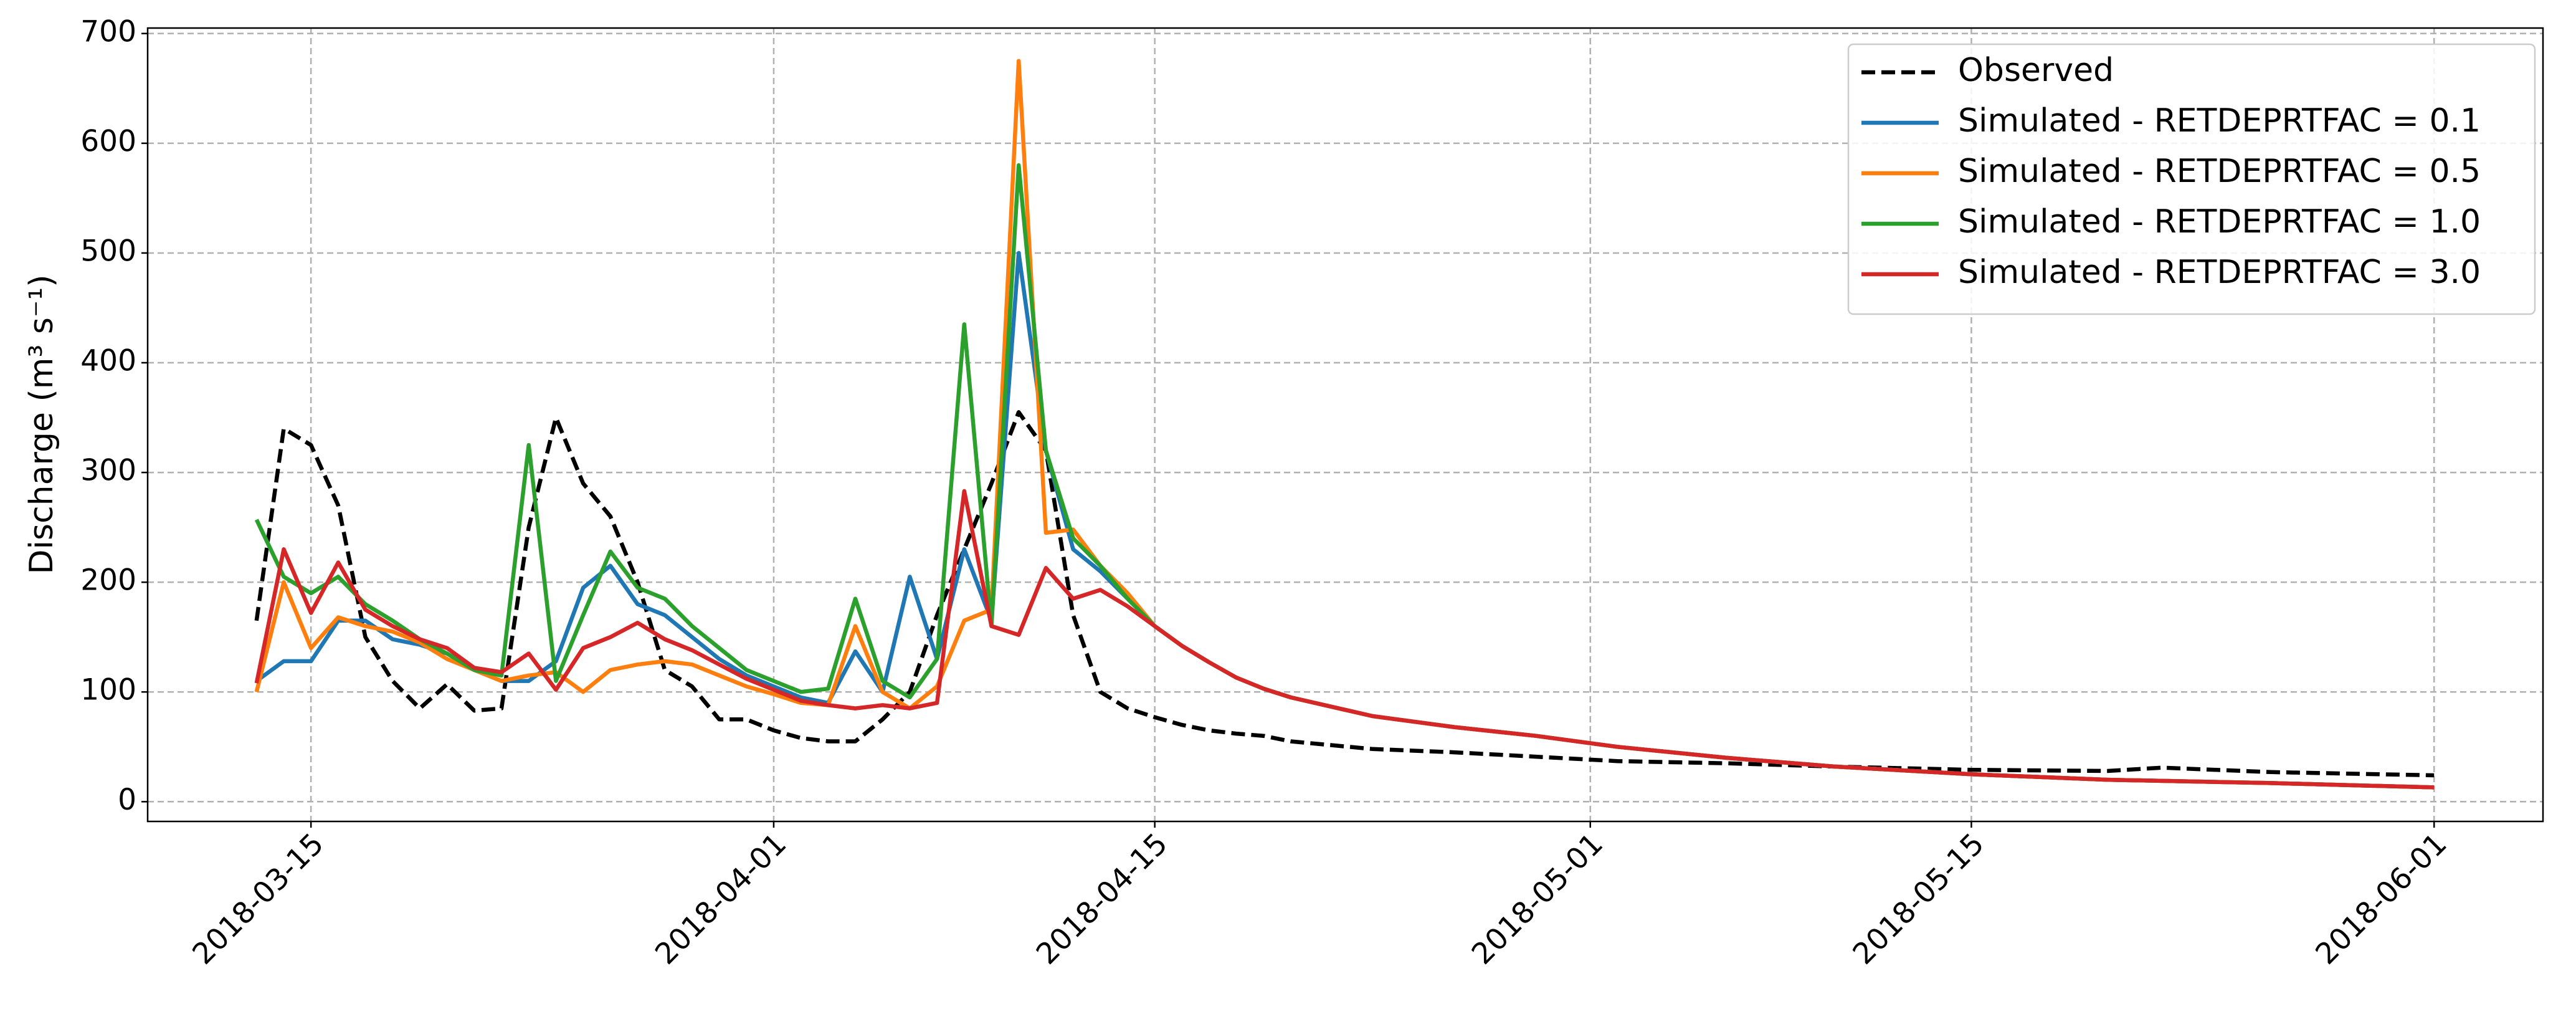  I want to click on x-tick-label: 2018-05-15, so click(1918, 898).